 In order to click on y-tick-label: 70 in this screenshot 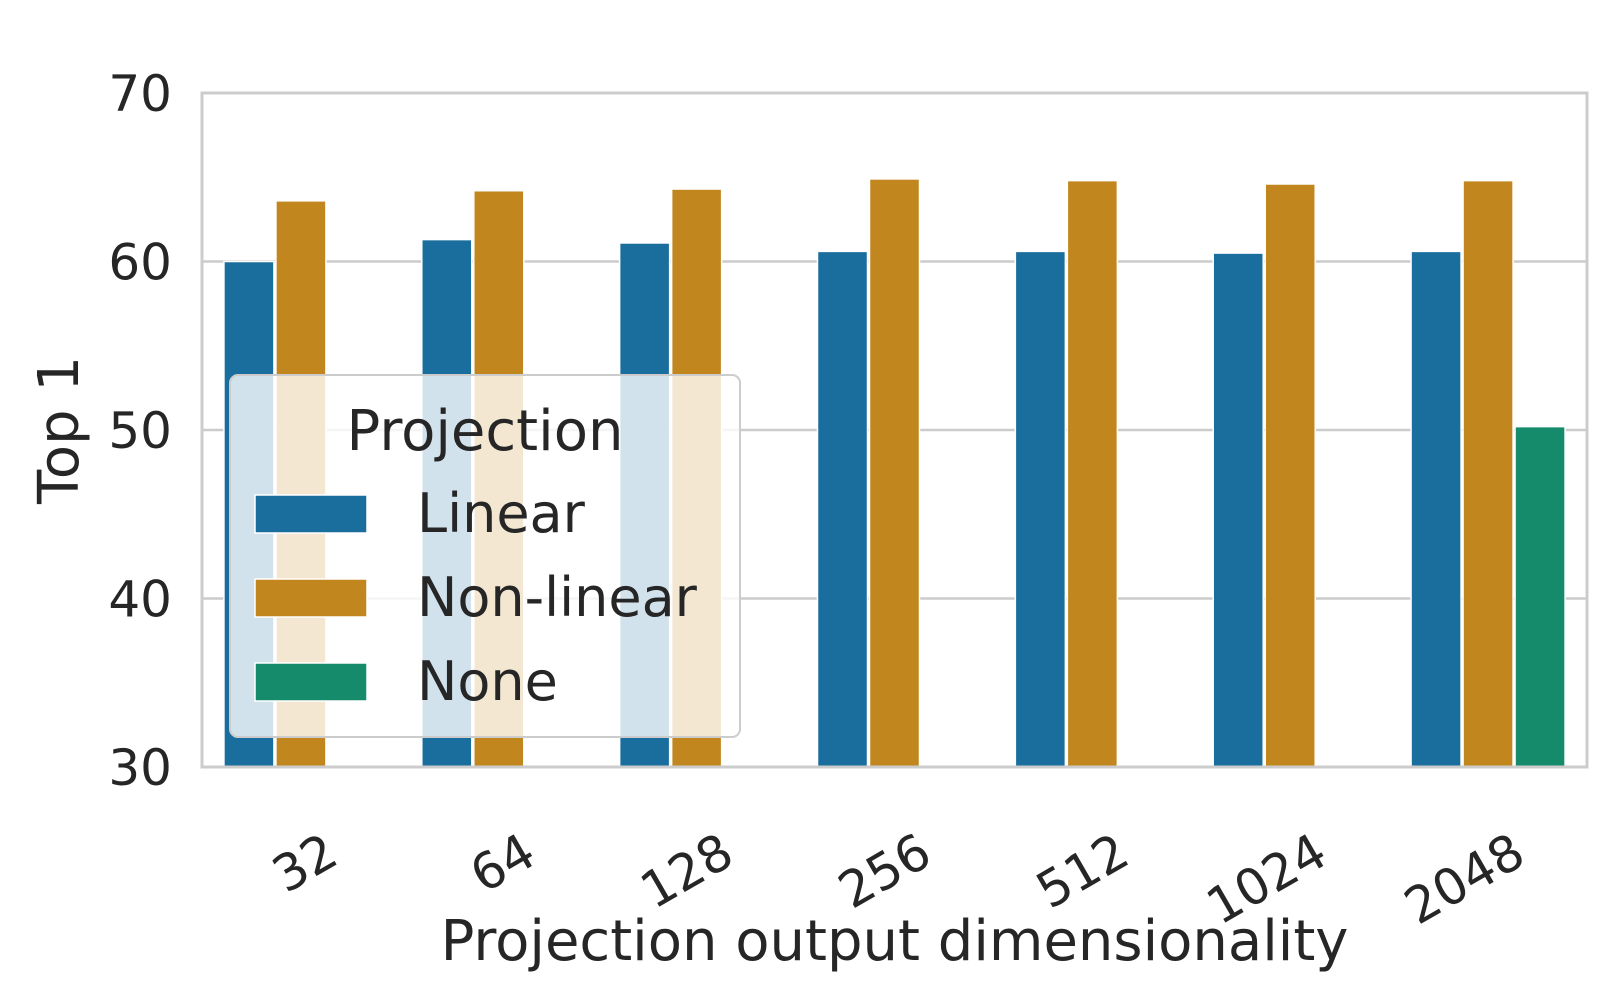, I will do `click(140, 94)`.